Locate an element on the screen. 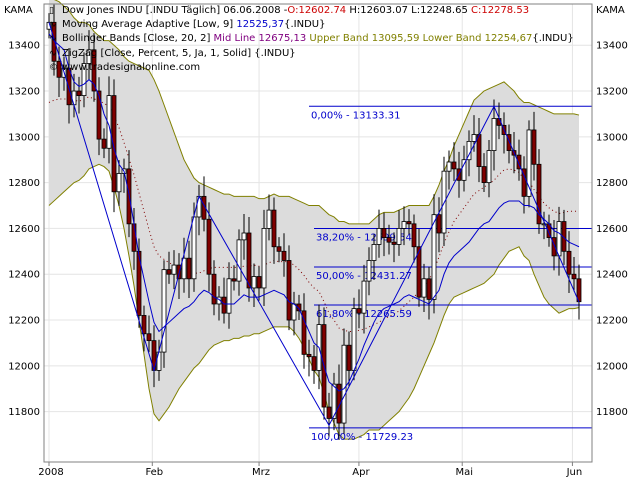  y-tick-label-right: 12400 is located at coordinates (612, 275).